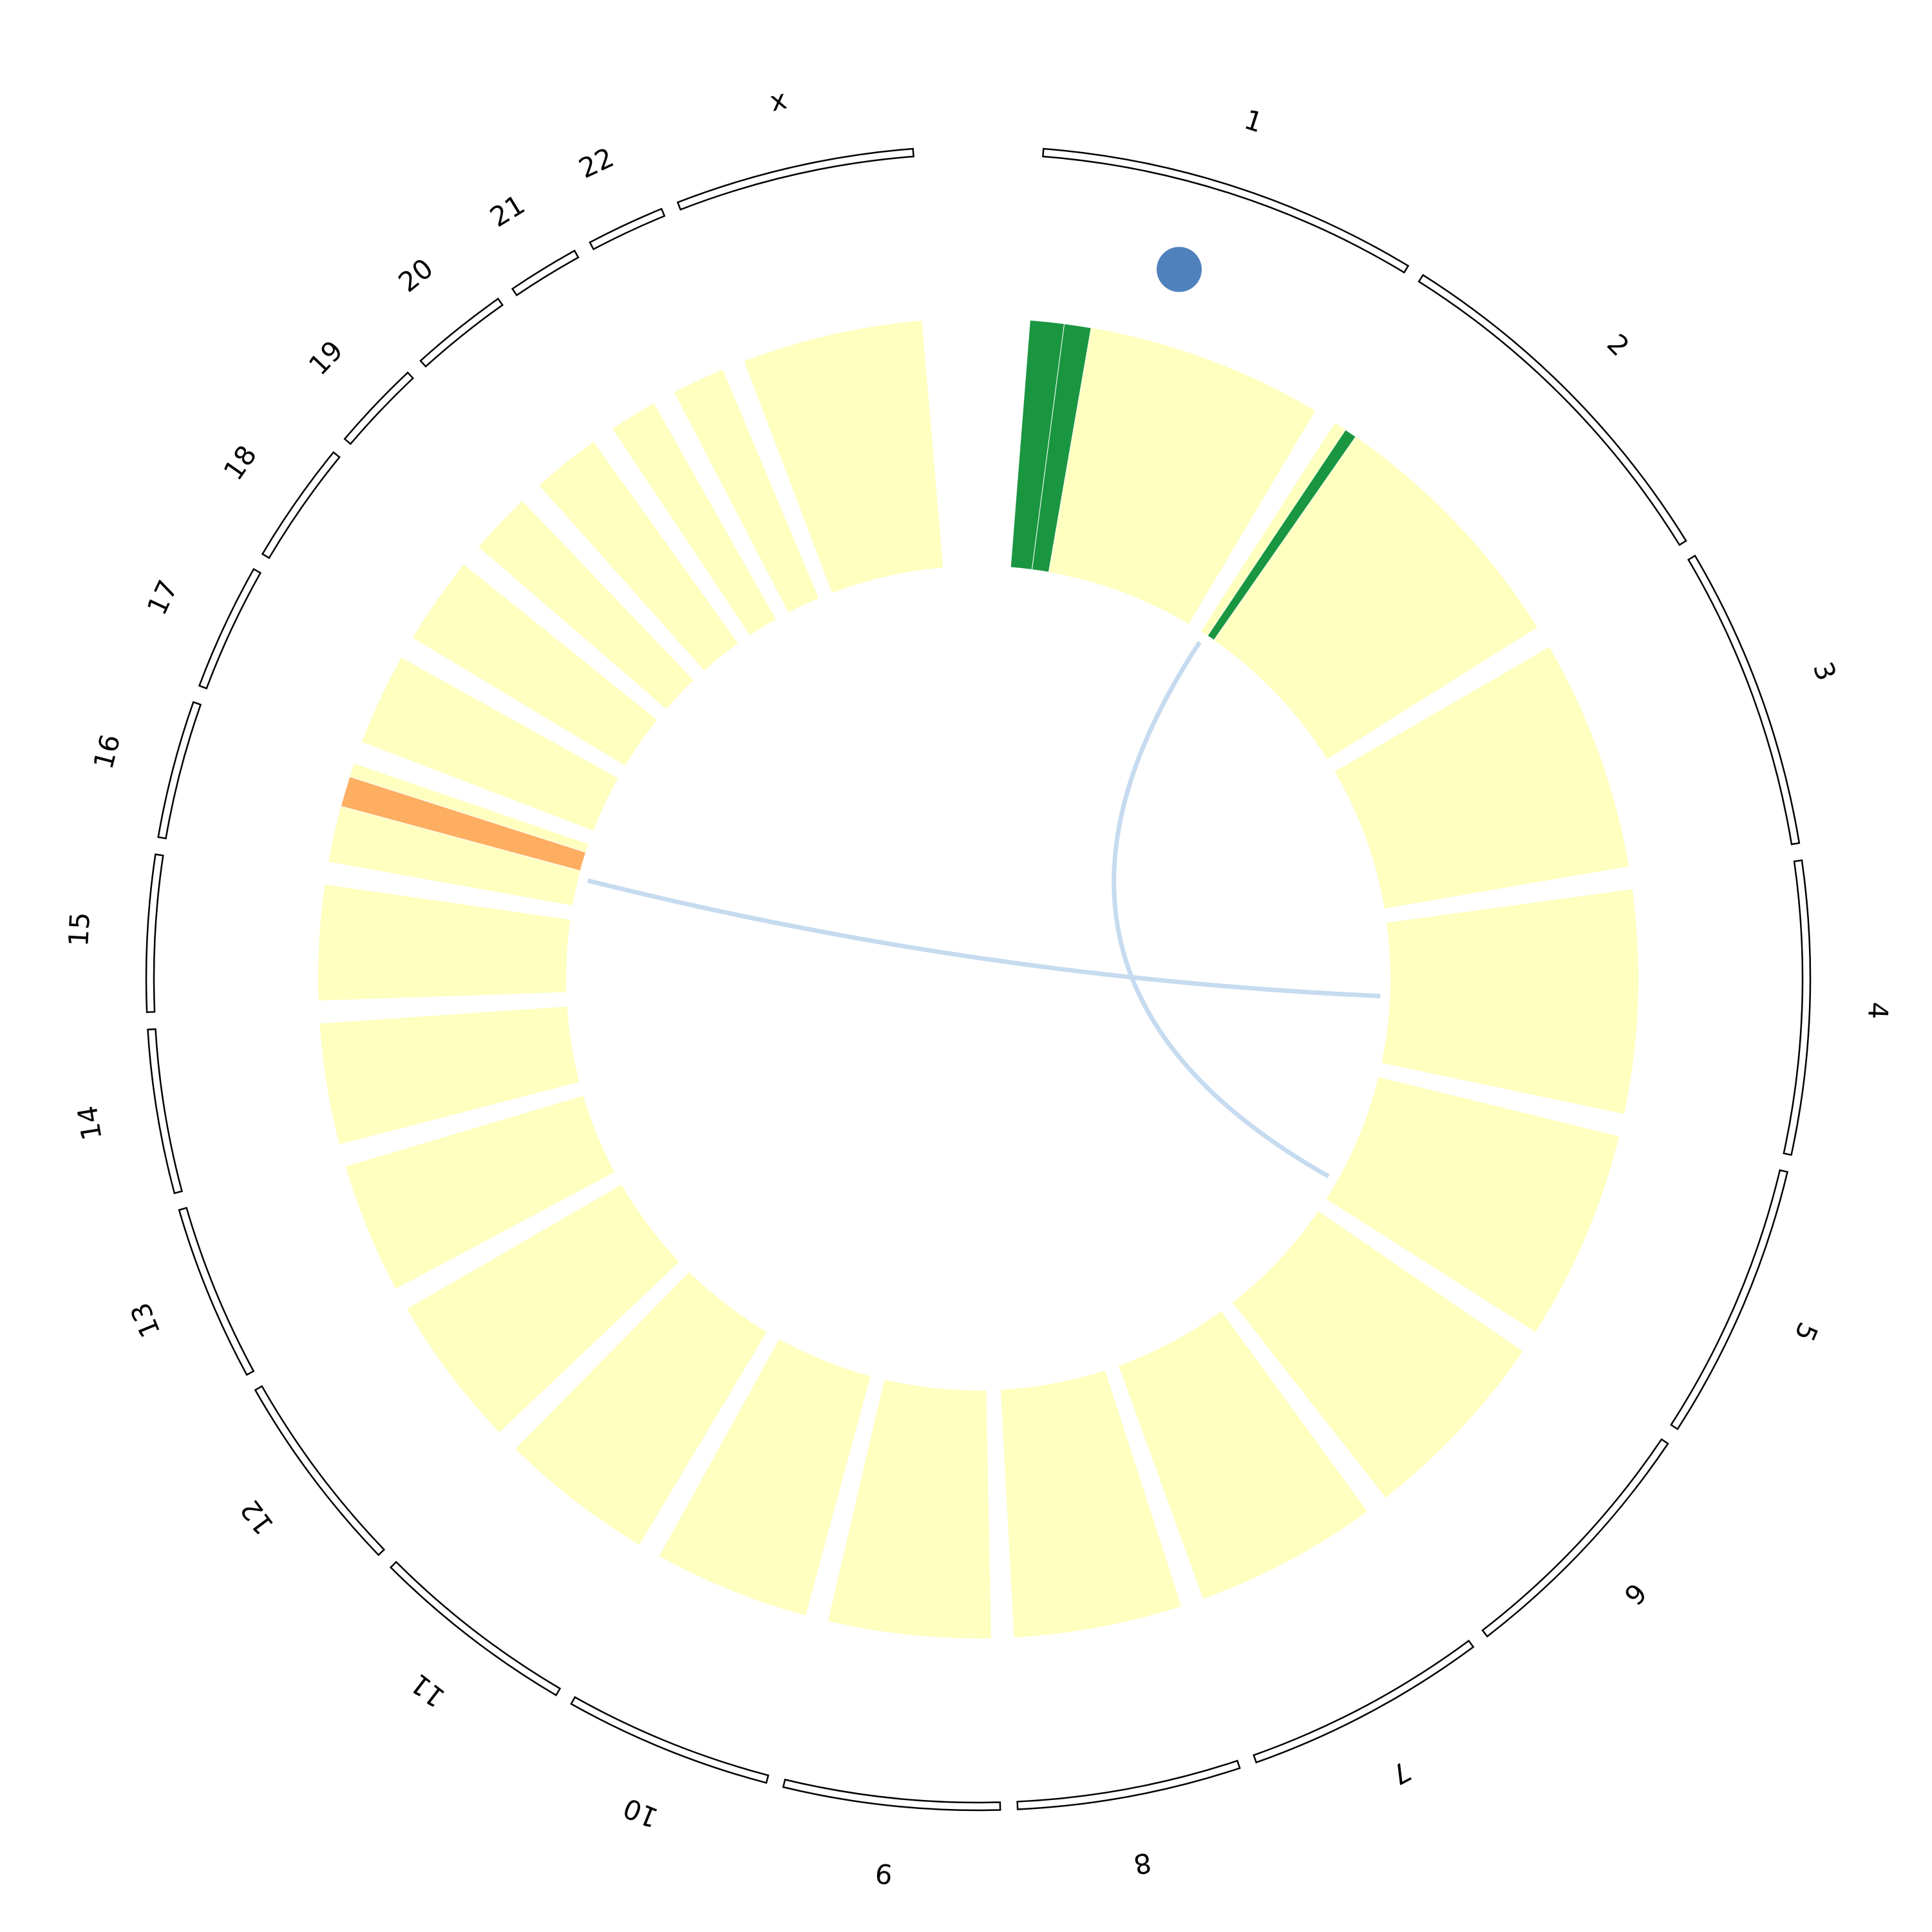  What do you see at coordinates (1824, 671) in the screenshot?
I see `chromosome-label: 3` at bounding box center [1824, 671].